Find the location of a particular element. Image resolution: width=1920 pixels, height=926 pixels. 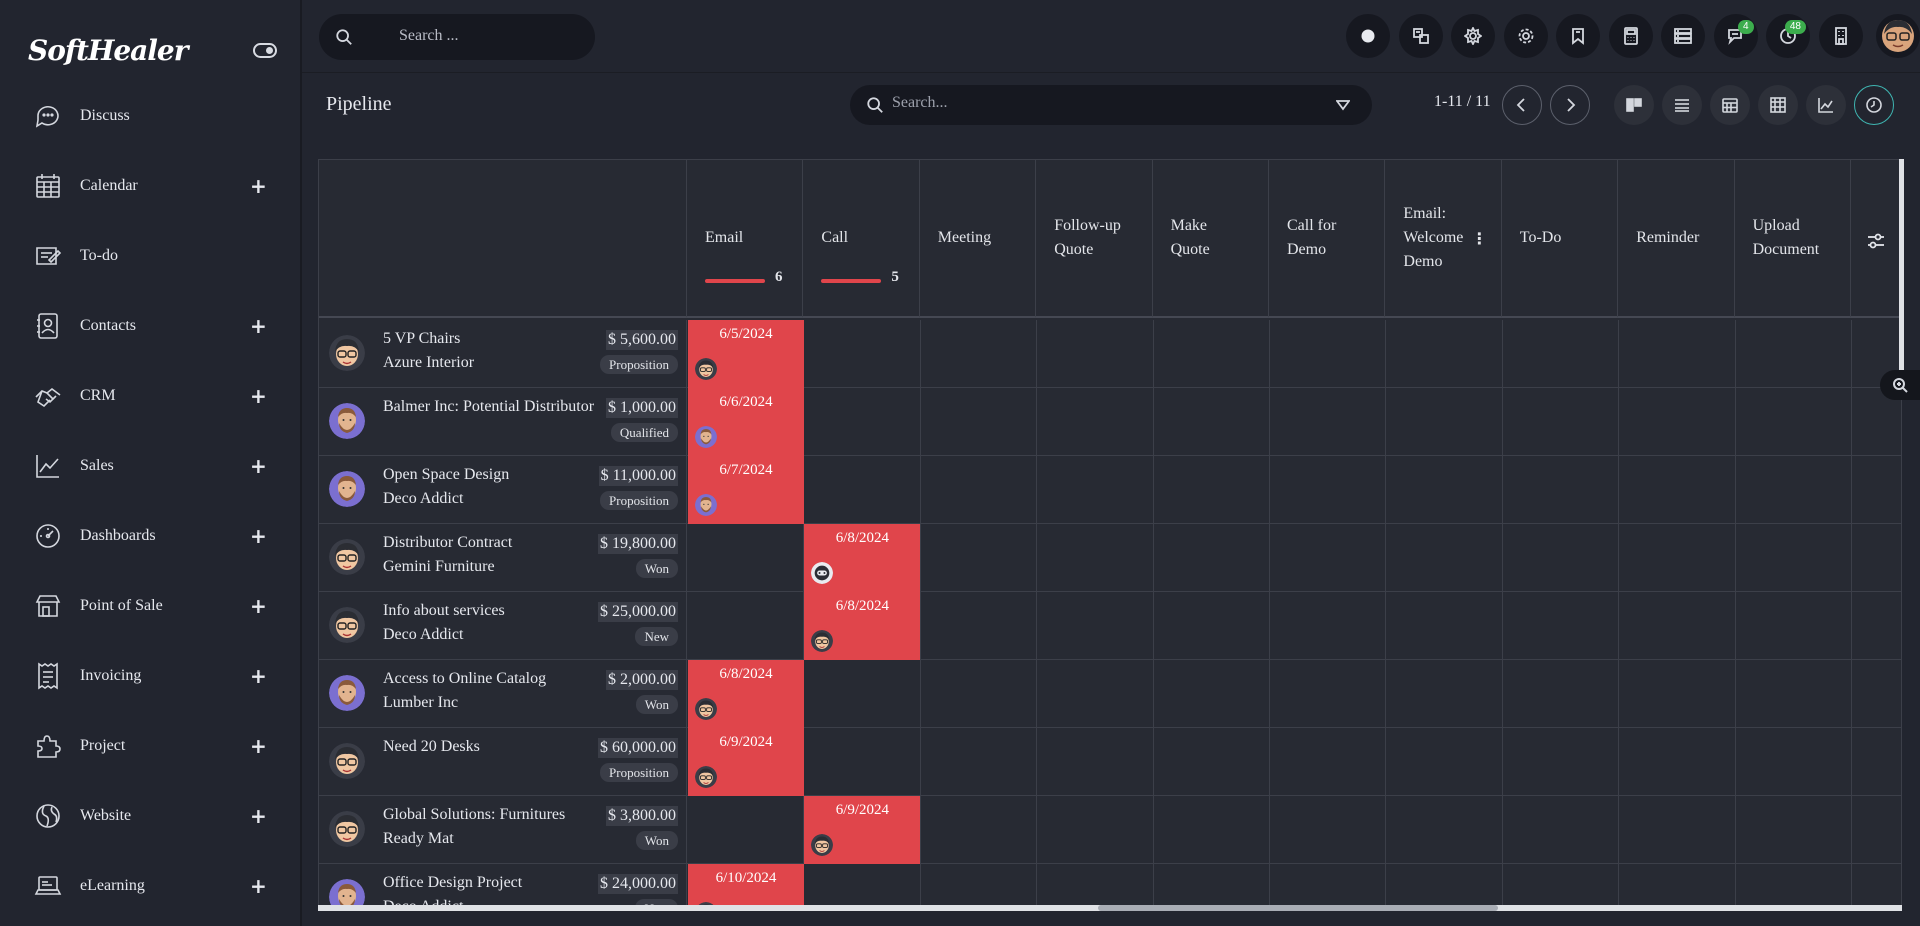

kanban-view-button is located at coordinates (1634, 105).